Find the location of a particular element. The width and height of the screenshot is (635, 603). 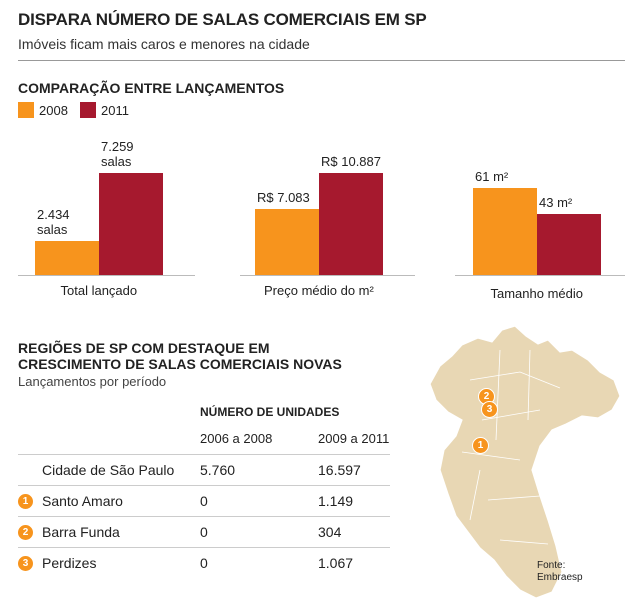

column-header: 2009 a 2011 is located at coordinates (354, 438).